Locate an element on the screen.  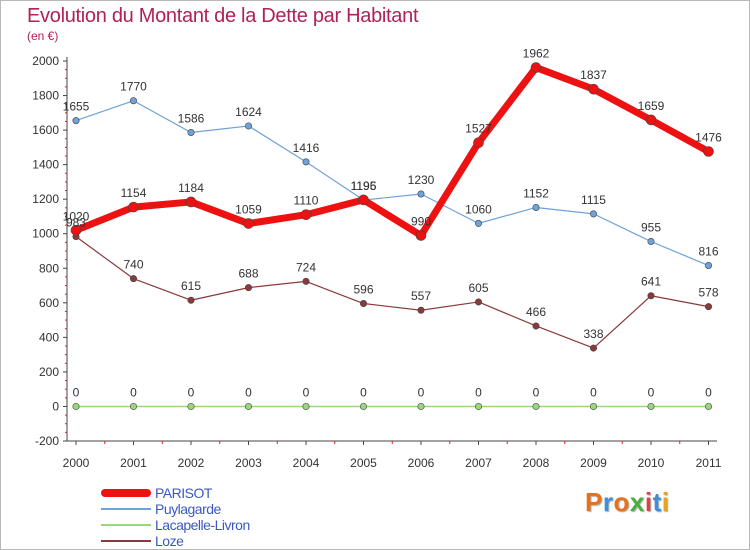
x-tick-label: 2011 is located at coordinates (709, 463).